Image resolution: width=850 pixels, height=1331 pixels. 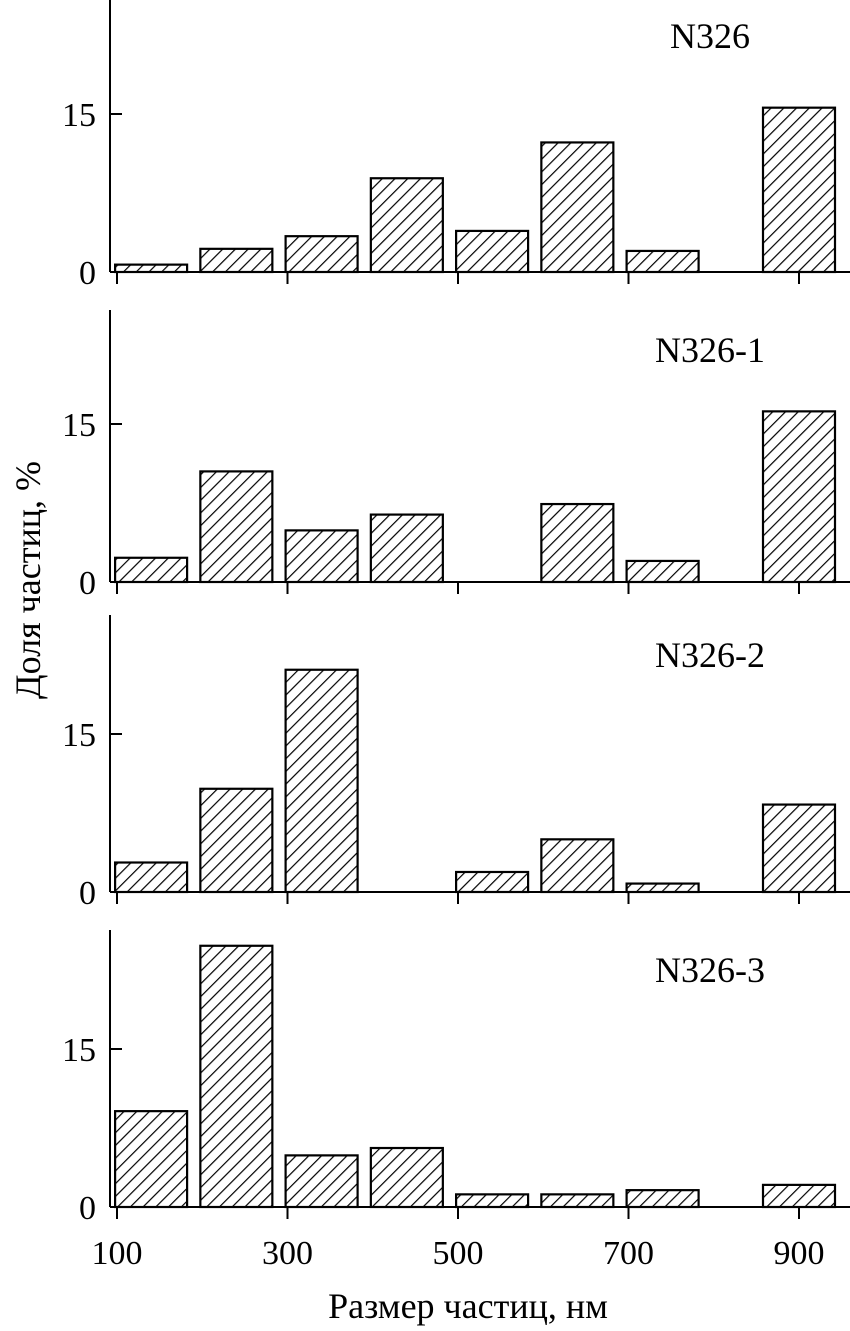 I want to click on x-axis-title: Размер частиц, нм, so click(x=468, y=1306).